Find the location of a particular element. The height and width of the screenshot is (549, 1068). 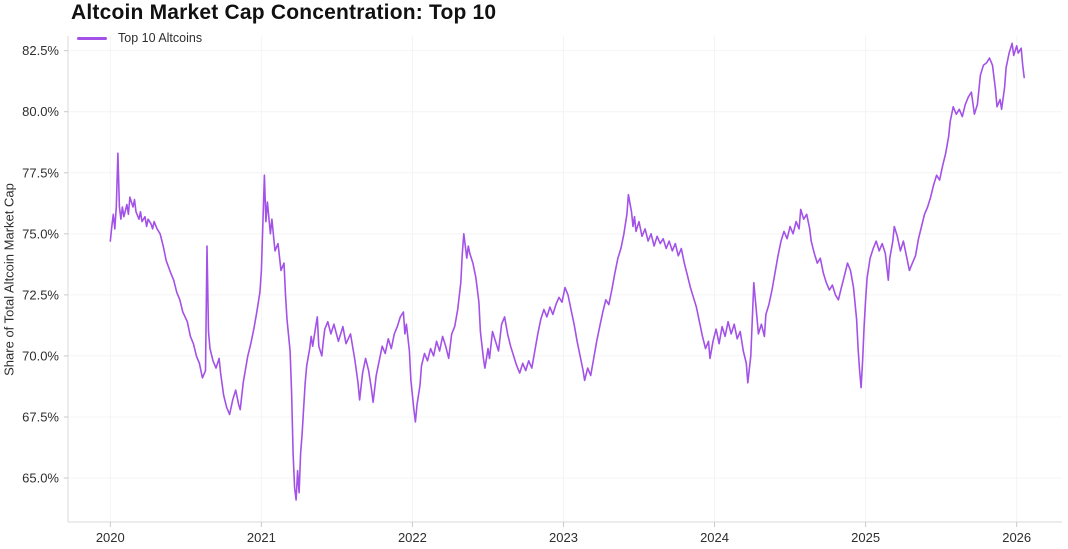

y-tick-label: 77.5% is located at coordinates (40, 172).